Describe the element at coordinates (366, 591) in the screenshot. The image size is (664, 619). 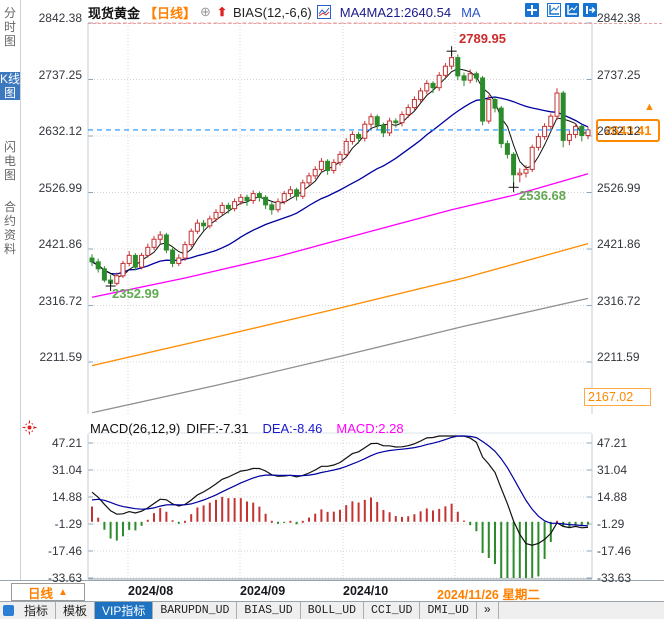
I see `date-label-2024/10: 2024/10` at that location.